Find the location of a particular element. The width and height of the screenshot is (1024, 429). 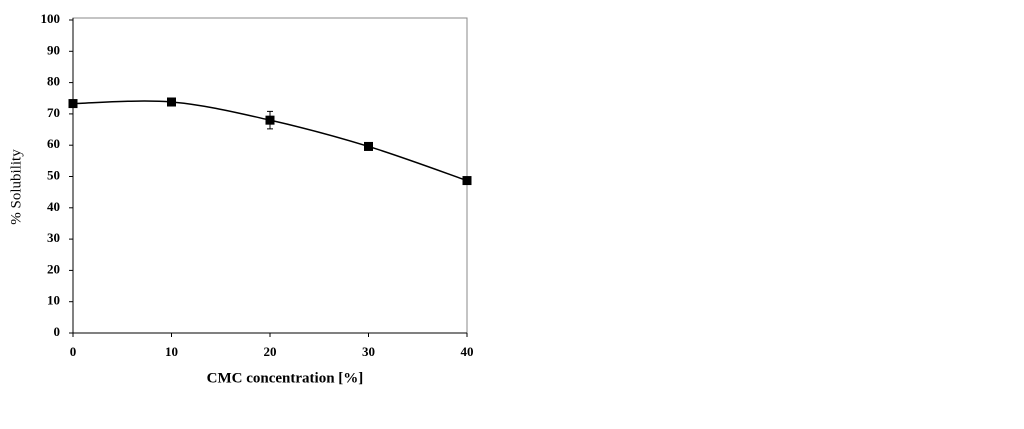

x-tick-label: 10 is located at coordinates (171, 351).